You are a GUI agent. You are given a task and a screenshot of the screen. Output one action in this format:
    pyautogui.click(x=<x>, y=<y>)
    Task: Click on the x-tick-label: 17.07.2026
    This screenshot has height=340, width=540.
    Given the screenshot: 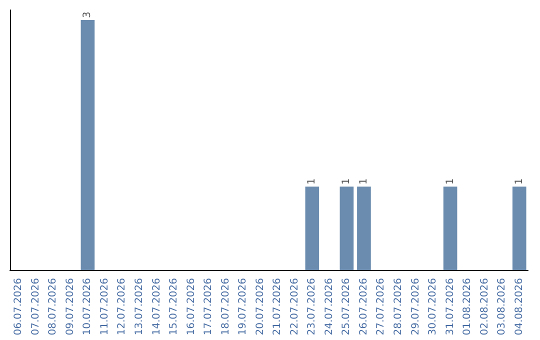 What is the action you would take?
    pyautogui.click(x=208, y=307)
    